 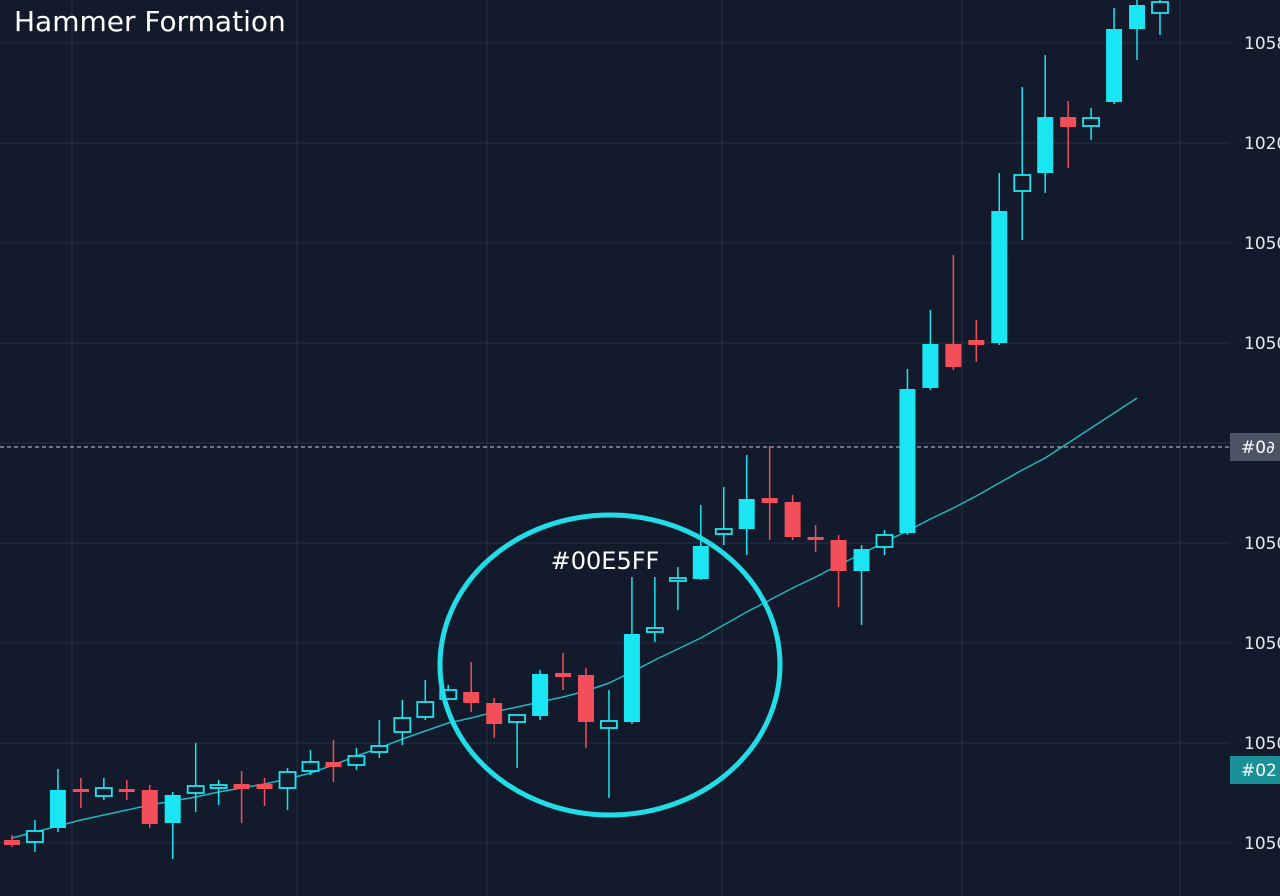 What do you see at coordinates (605, 561) in the screenshot?
I see `annotation: #00E5FF` at bounding box center [605, 561].